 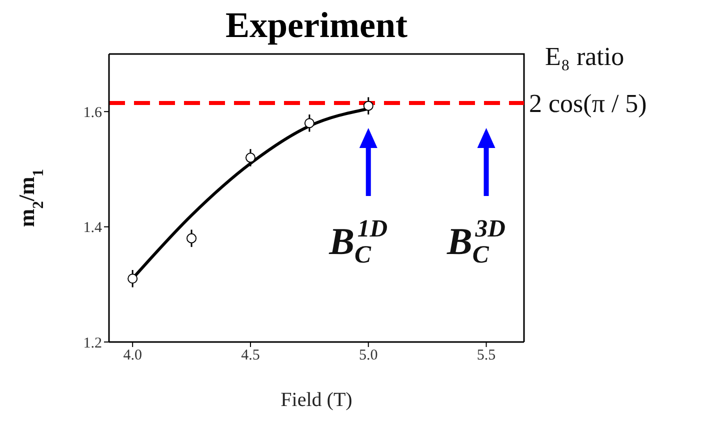 I want to click on x-tick-label: 5.5, so click(x=486, y=356).